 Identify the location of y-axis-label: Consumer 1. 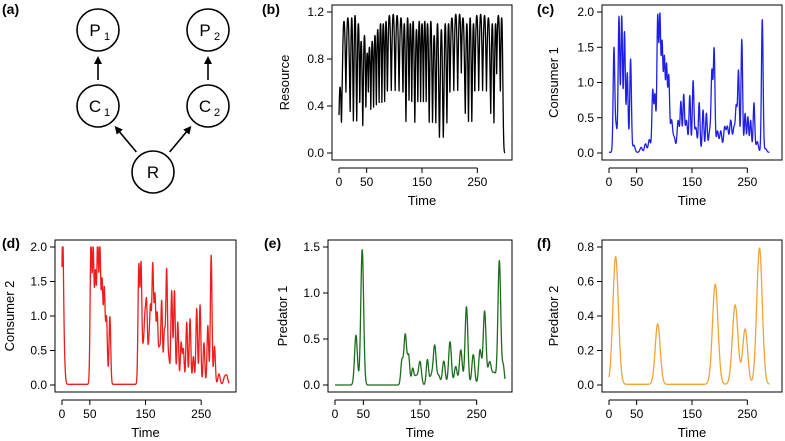
(553, 82).